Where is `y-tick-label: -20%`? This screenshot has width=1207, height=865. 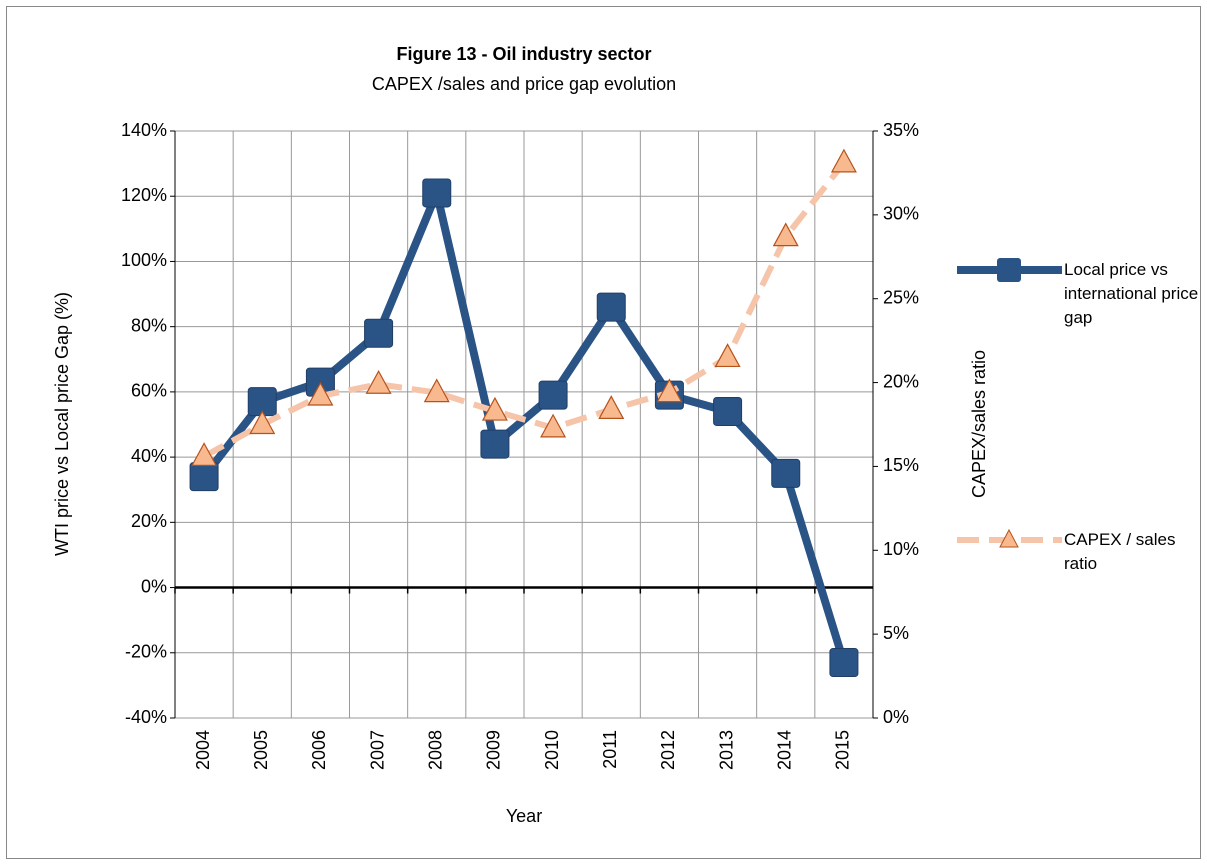
y-tick-label: -20% is located at coordinates (146, 652).